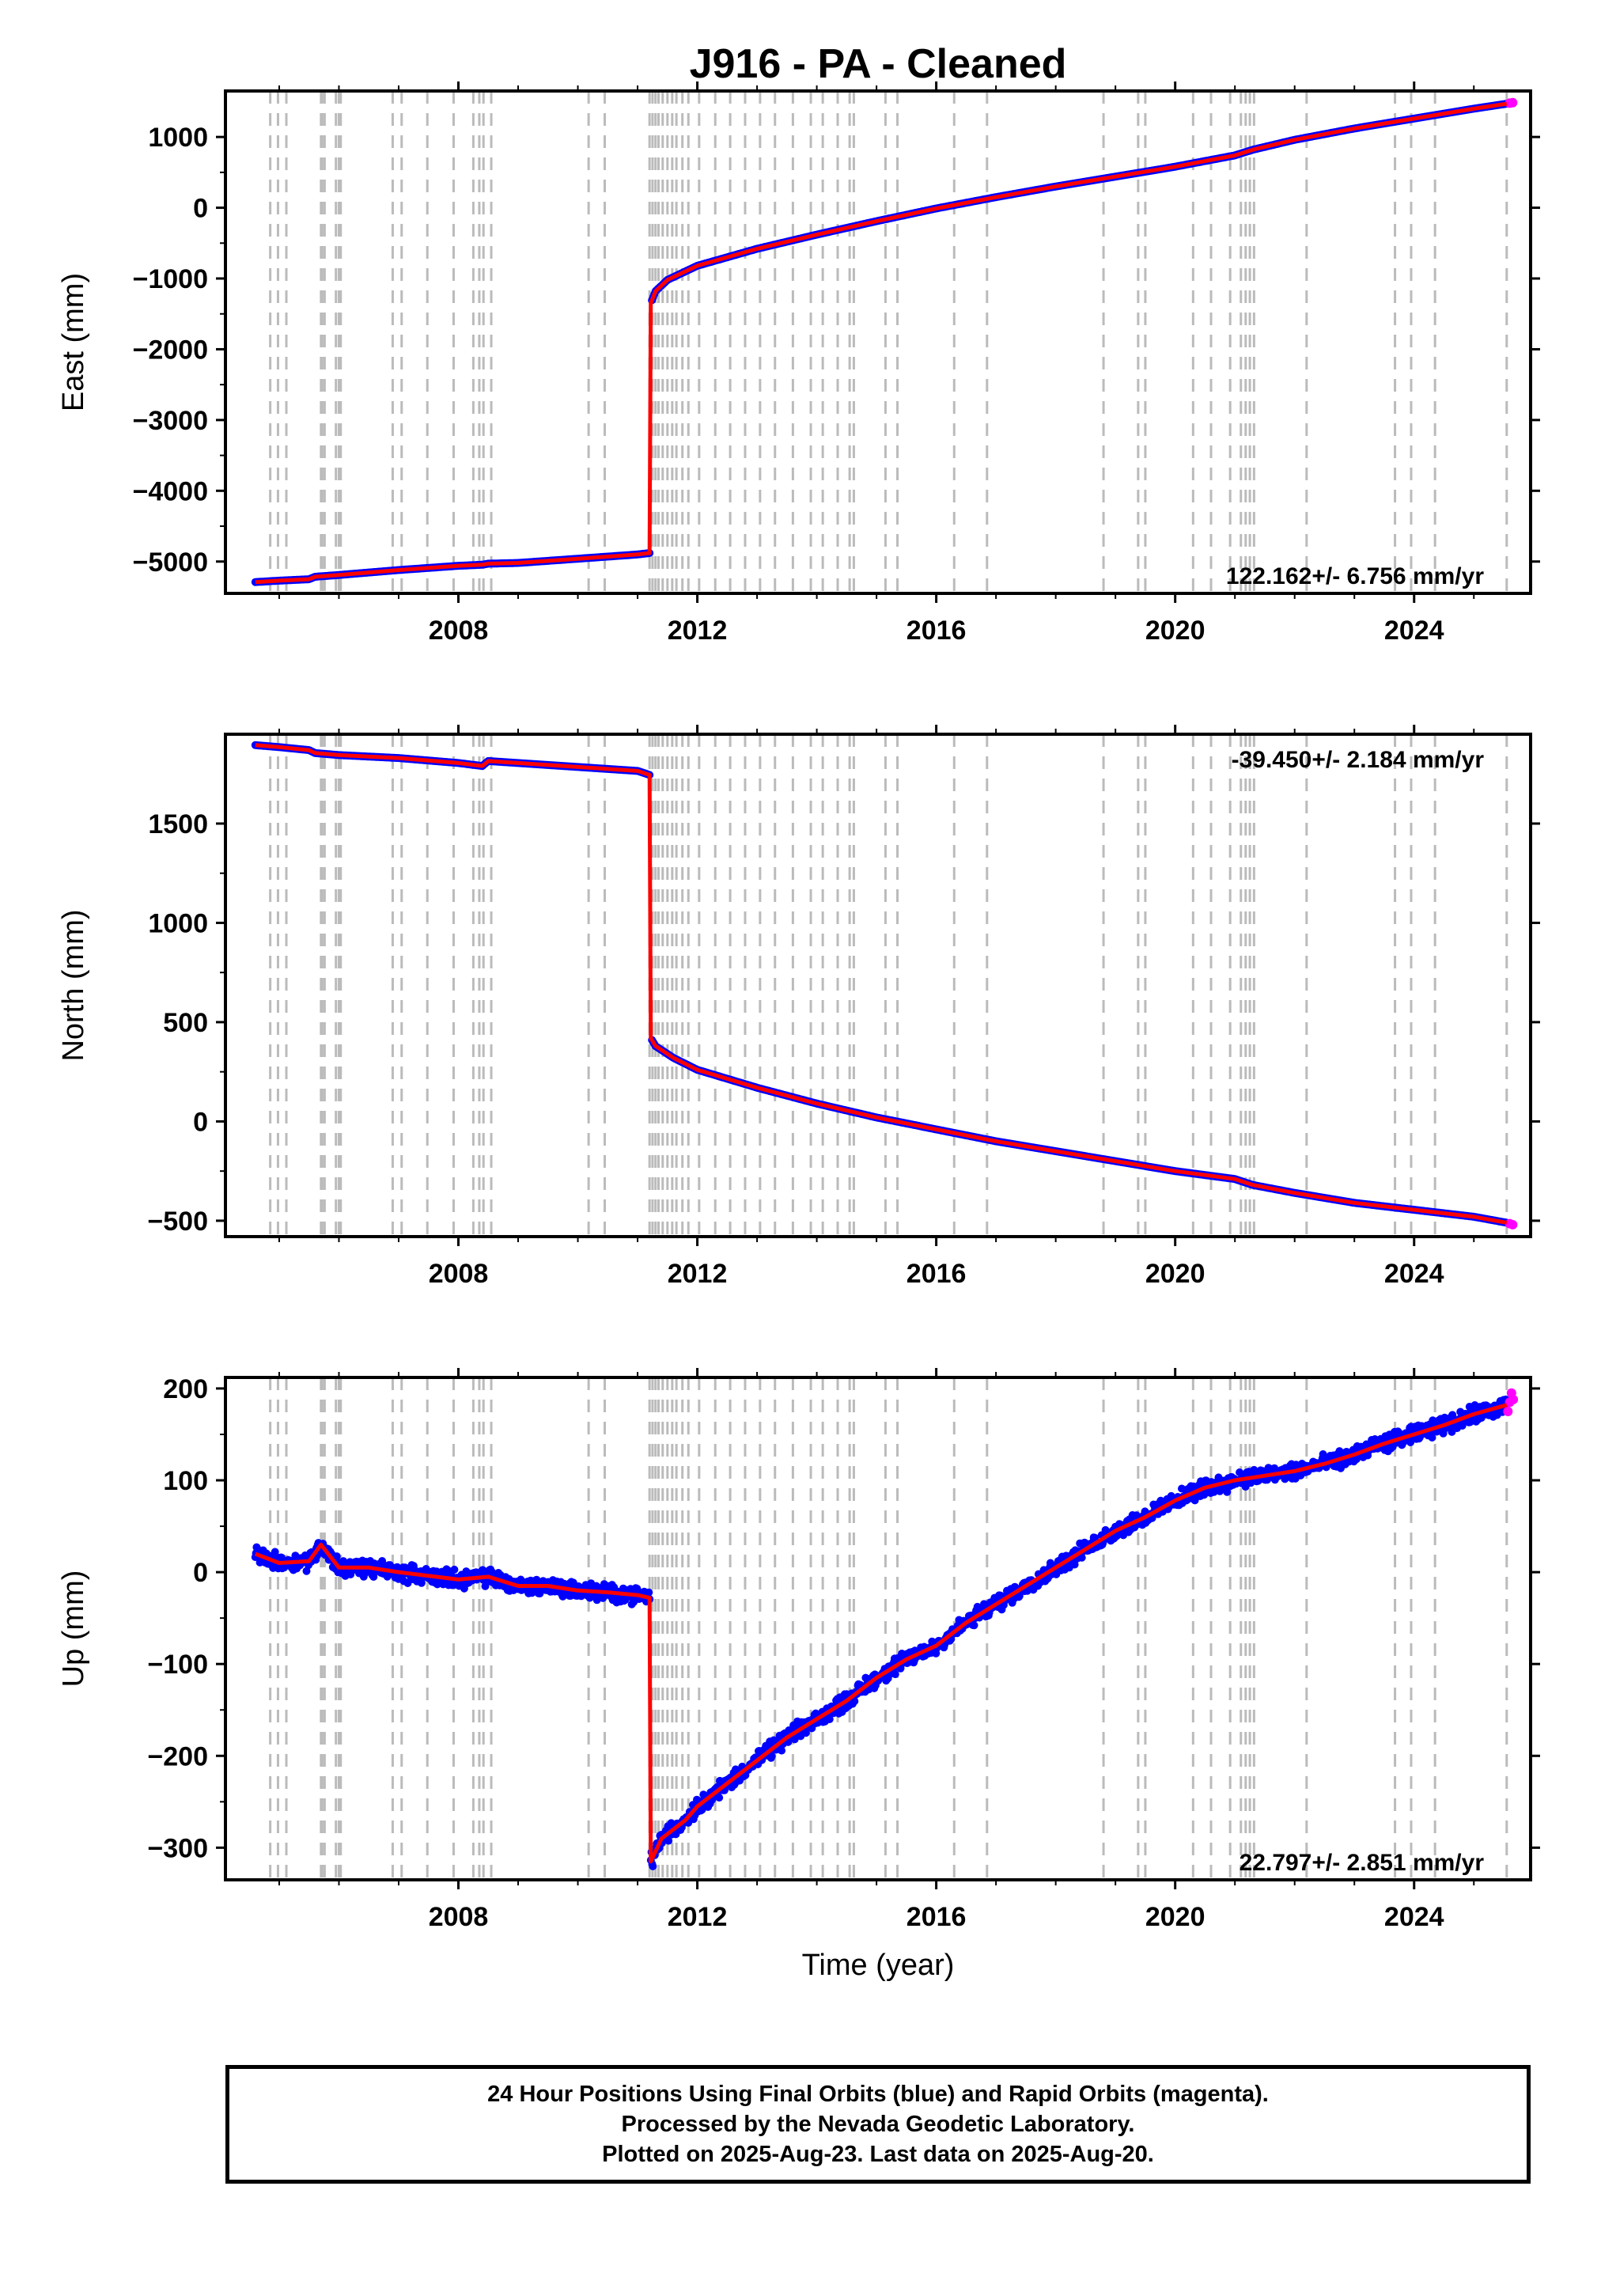 The image size is (1601, 2296). Describe the element at coordinates (74, 342) in the screenshot. I see `y-axis-label: East (mm)` at that location.